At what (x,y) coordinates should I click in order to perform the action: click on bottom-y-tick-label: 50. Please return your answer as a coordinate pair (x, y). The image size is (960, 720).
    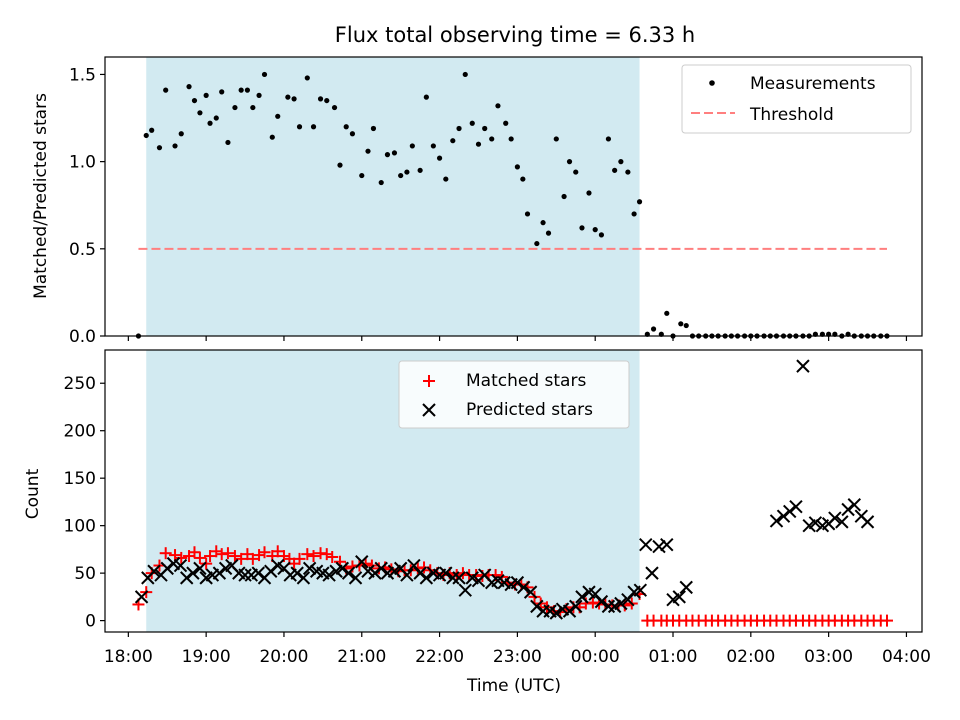
    Looking at the image, I should click on (85, 574).